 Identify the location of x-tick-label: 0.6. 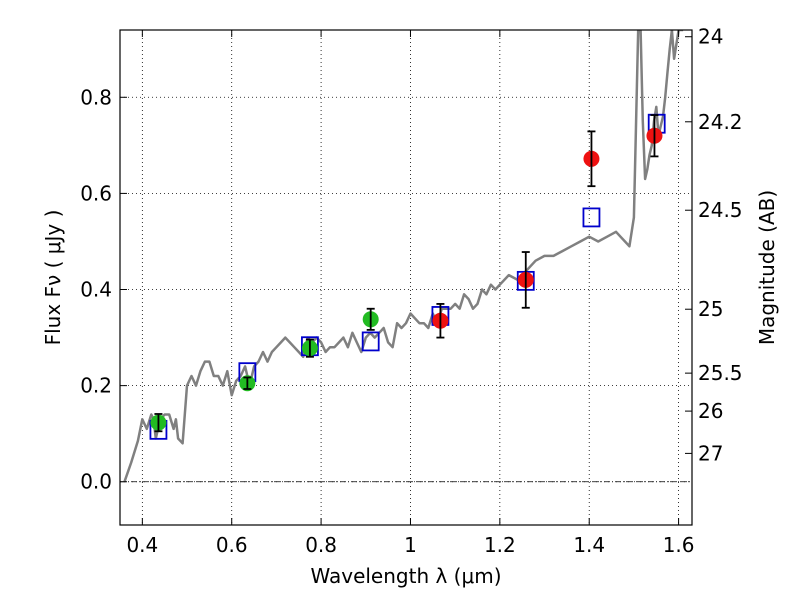
(232, 545).